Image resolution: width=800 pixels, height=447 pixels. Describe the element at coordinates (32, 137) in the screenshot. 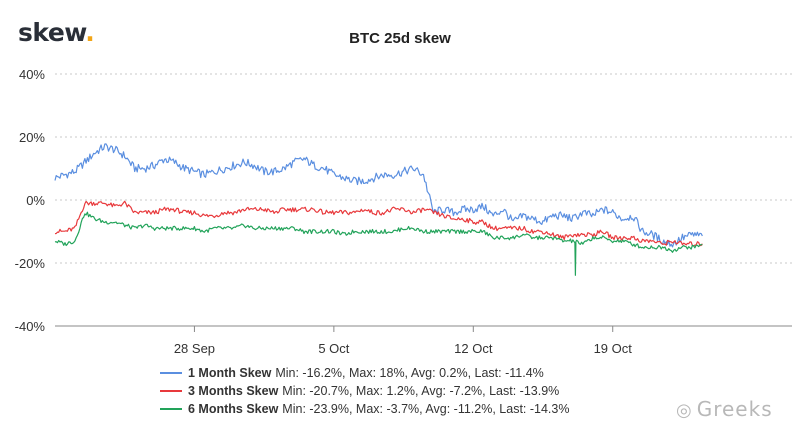

I see `y-tick-label: 20%` at that location.